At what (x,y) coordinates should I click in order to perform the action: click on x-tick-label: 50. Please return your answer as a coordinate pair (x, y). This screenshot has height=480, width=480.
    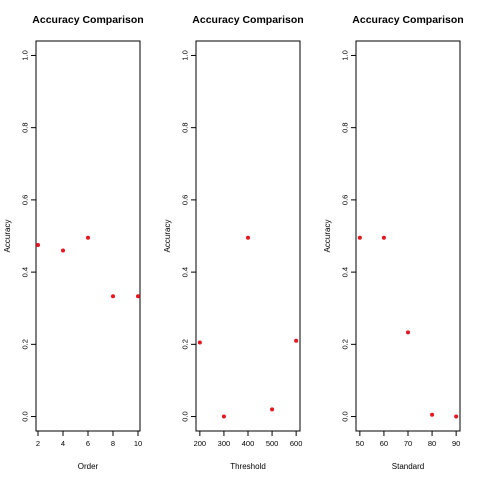
    Looking at the image, I should click on (360, 443).